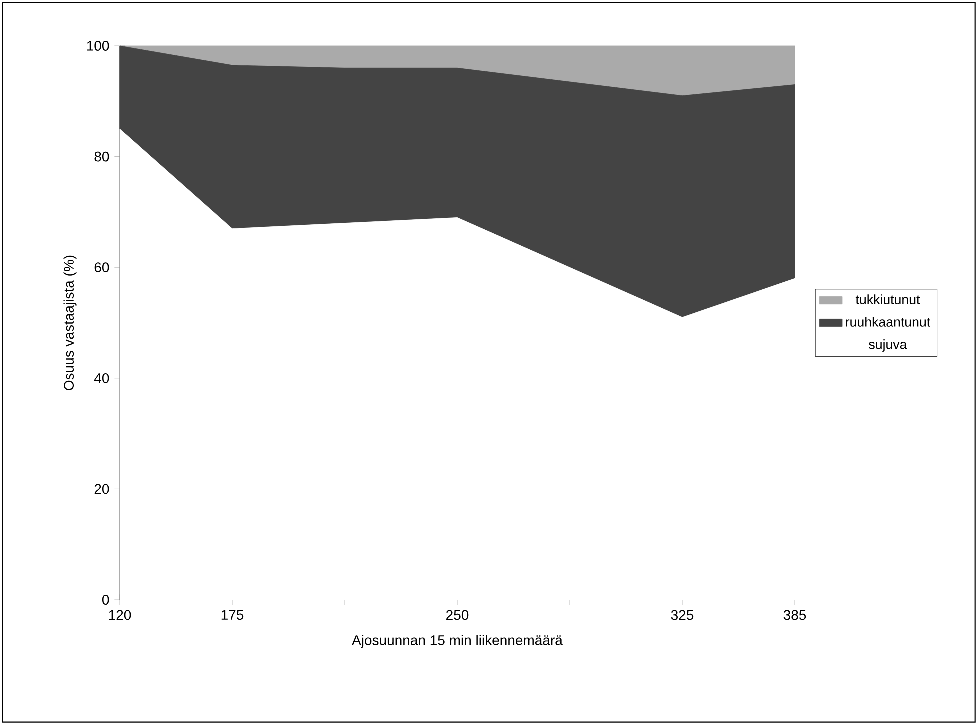 The width and height of the screenshot is (978, 725). I want to click on legend-label: tukkiutunut, so click(888, 299).